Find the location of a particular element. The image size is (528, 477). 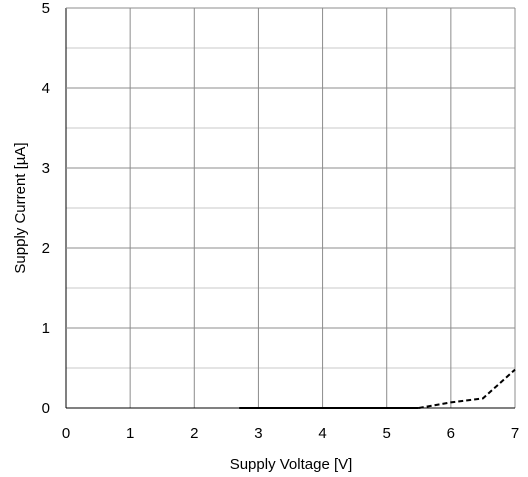

x-tick-label: 2 is located at coordinates (194, 433).